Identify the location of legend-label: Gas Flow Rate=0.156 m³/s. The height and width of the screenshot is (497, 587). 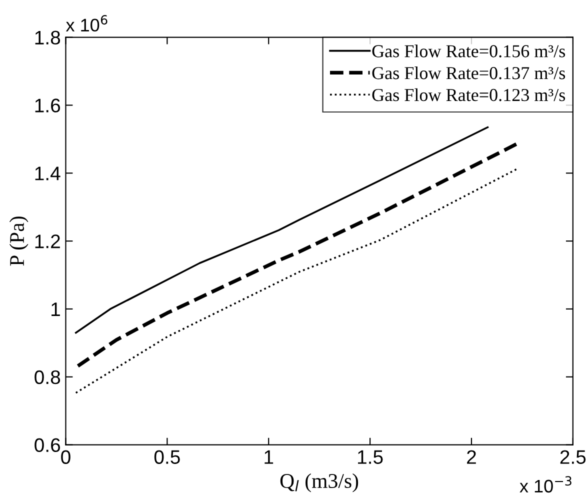
(469, 51).